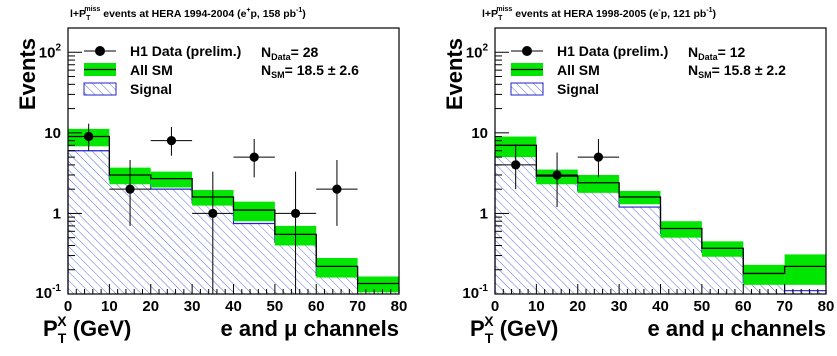 This screenshot has height=356, width=837. I want to click on n-sm-value: = 18.5 ± 2.6, so click(322, 70).